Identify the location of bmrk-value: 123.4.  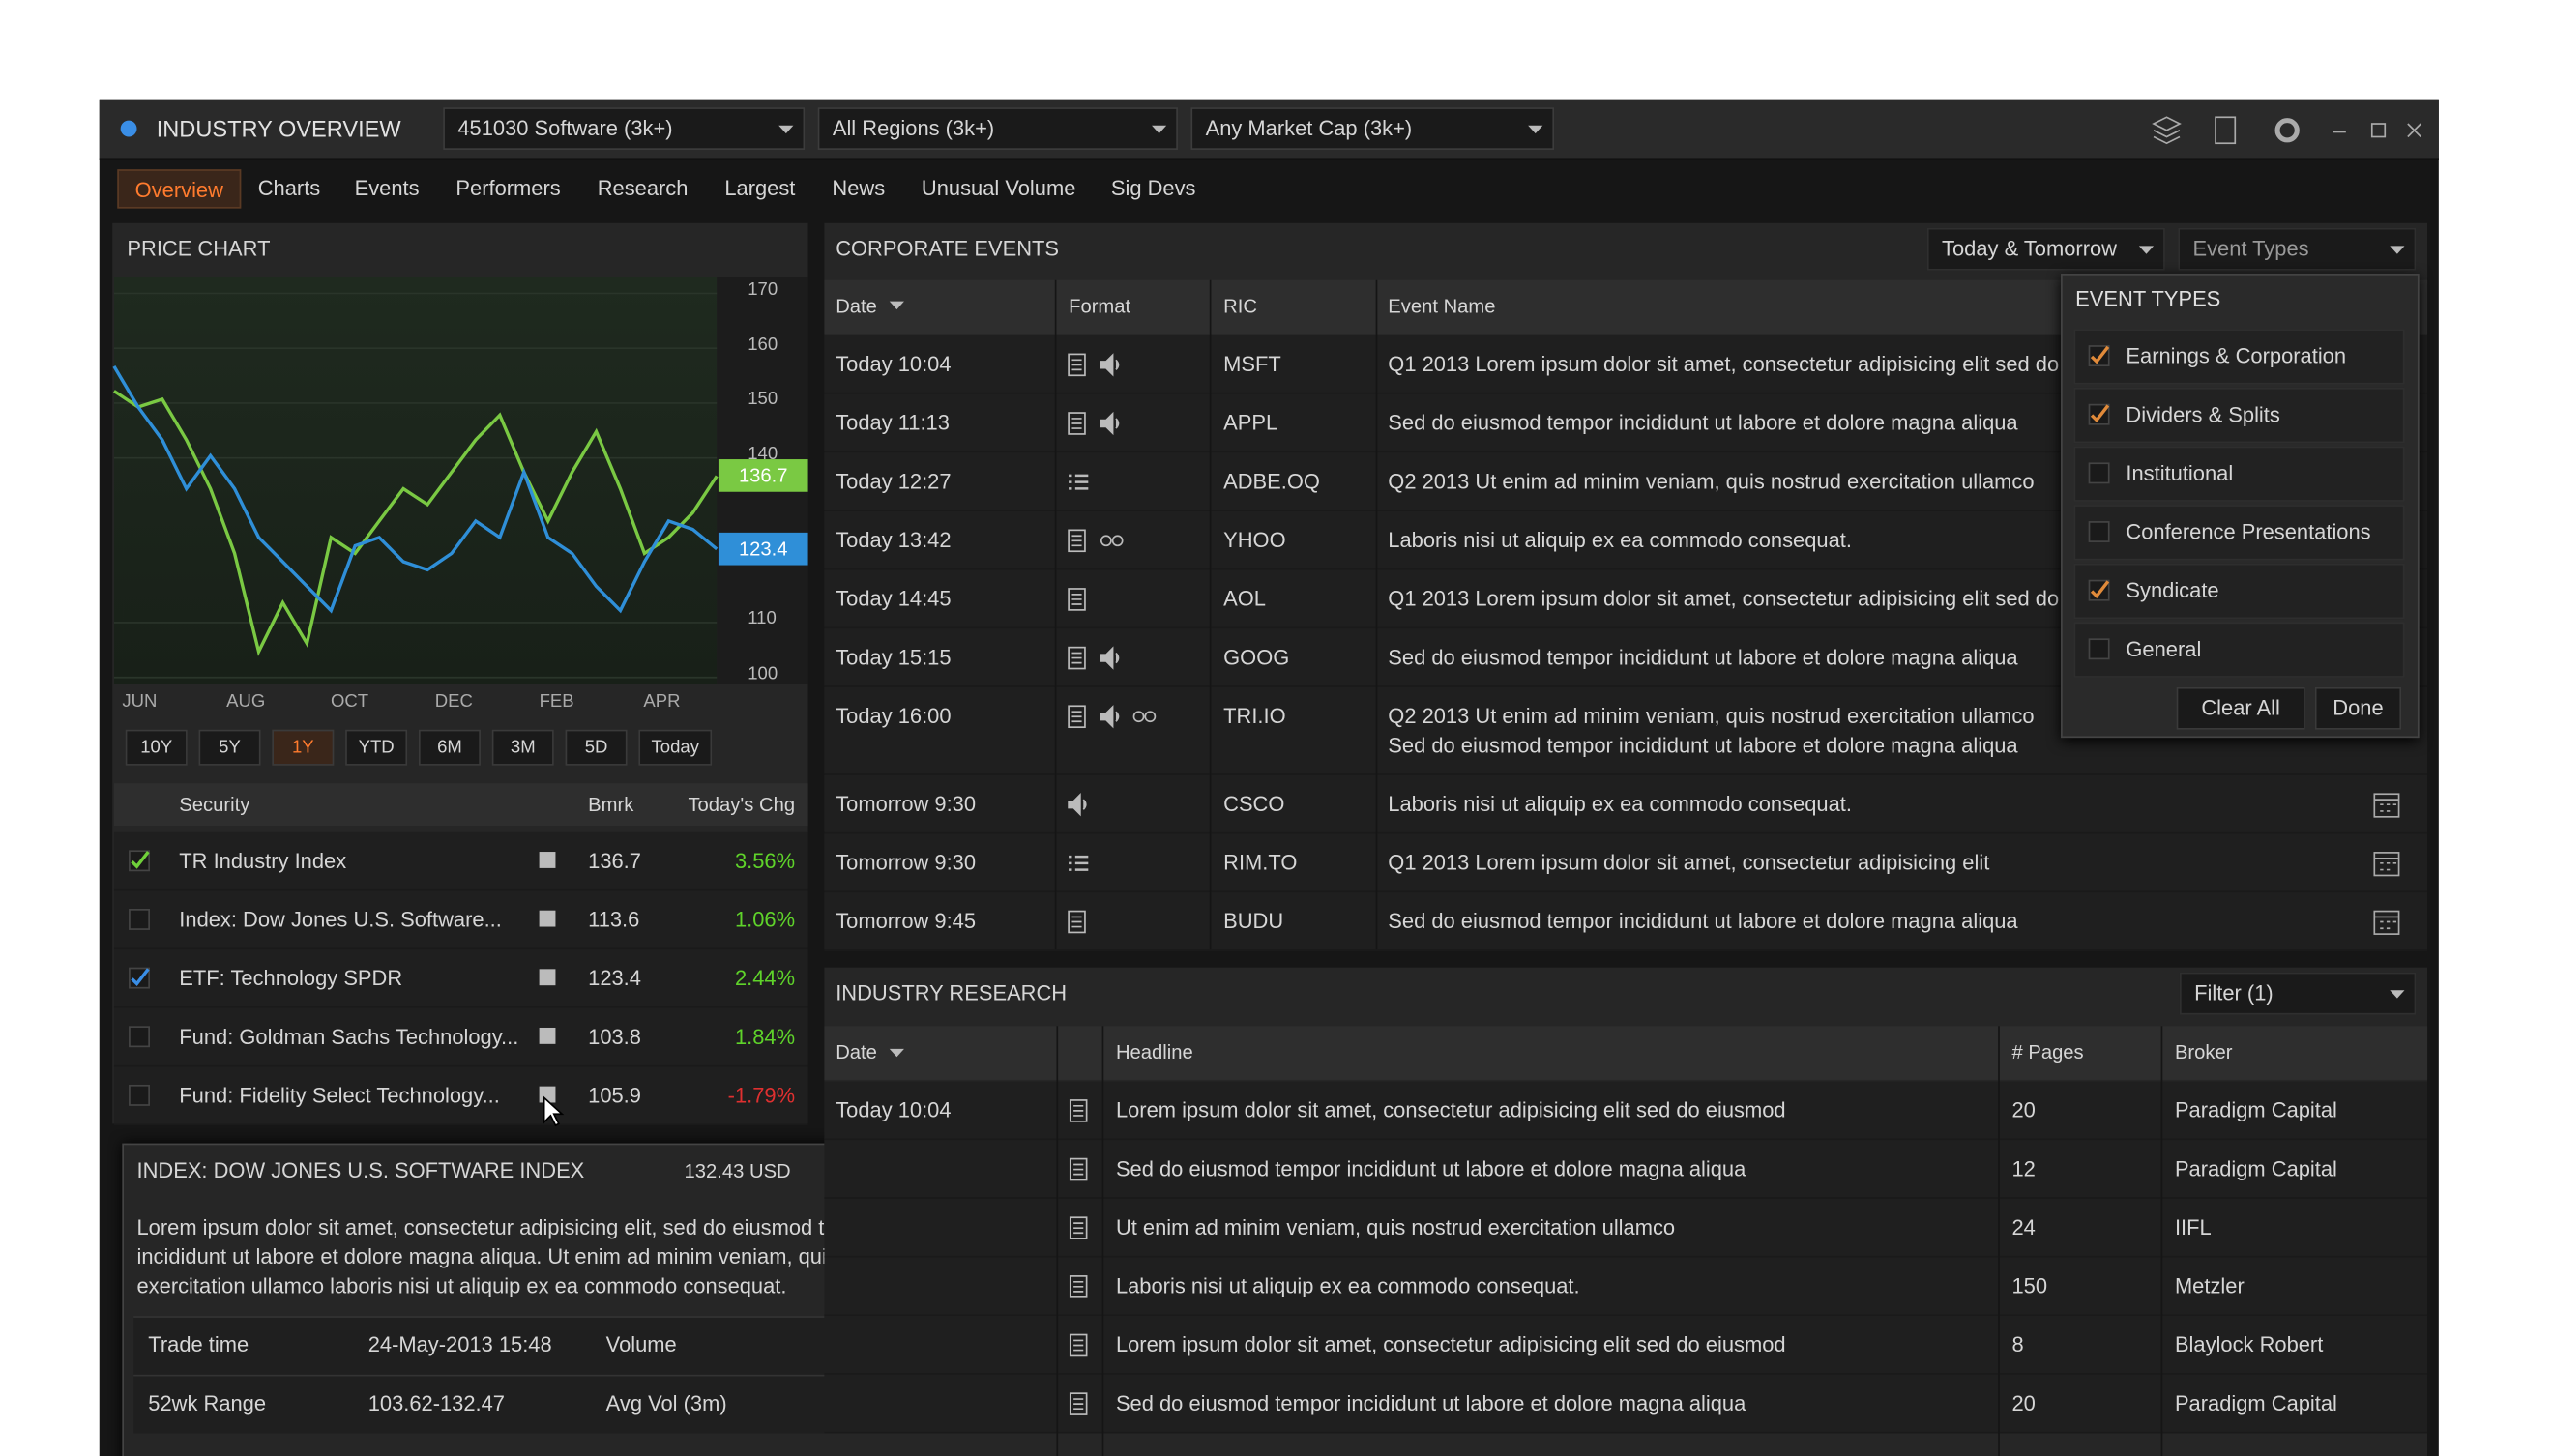
(614, 978).